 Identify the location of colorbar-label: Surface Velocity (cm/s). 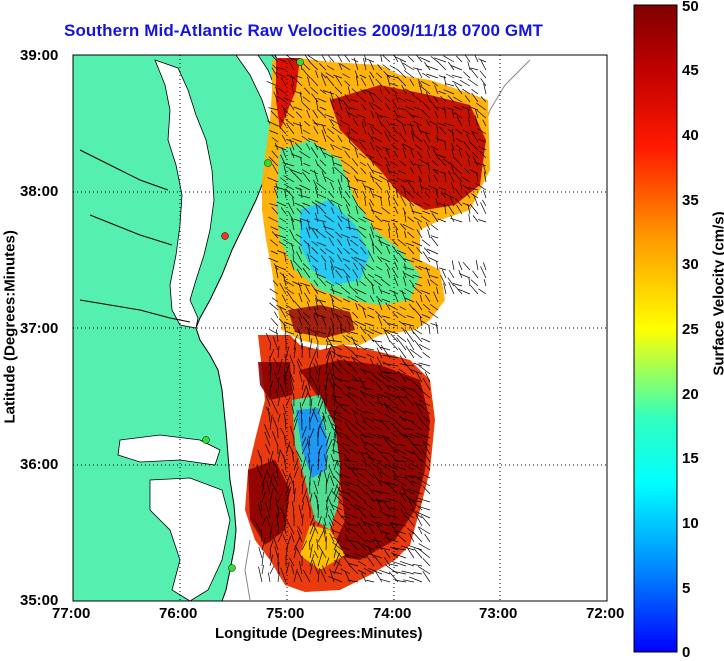
(717, 294).